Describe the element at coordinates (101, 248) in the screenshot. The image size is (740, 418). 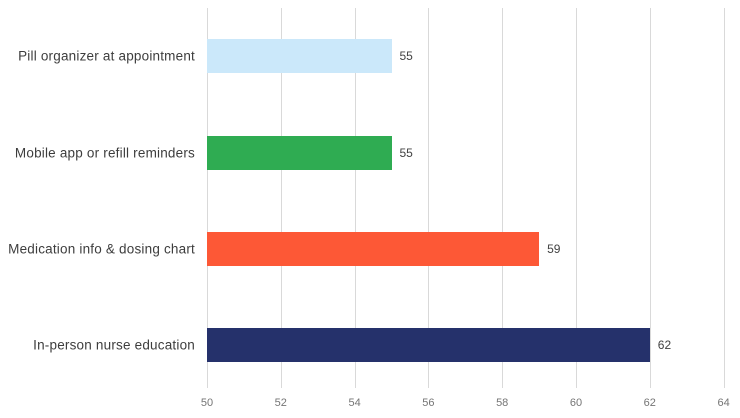
I see `category-label: Medication info & dosing chart` at that location.